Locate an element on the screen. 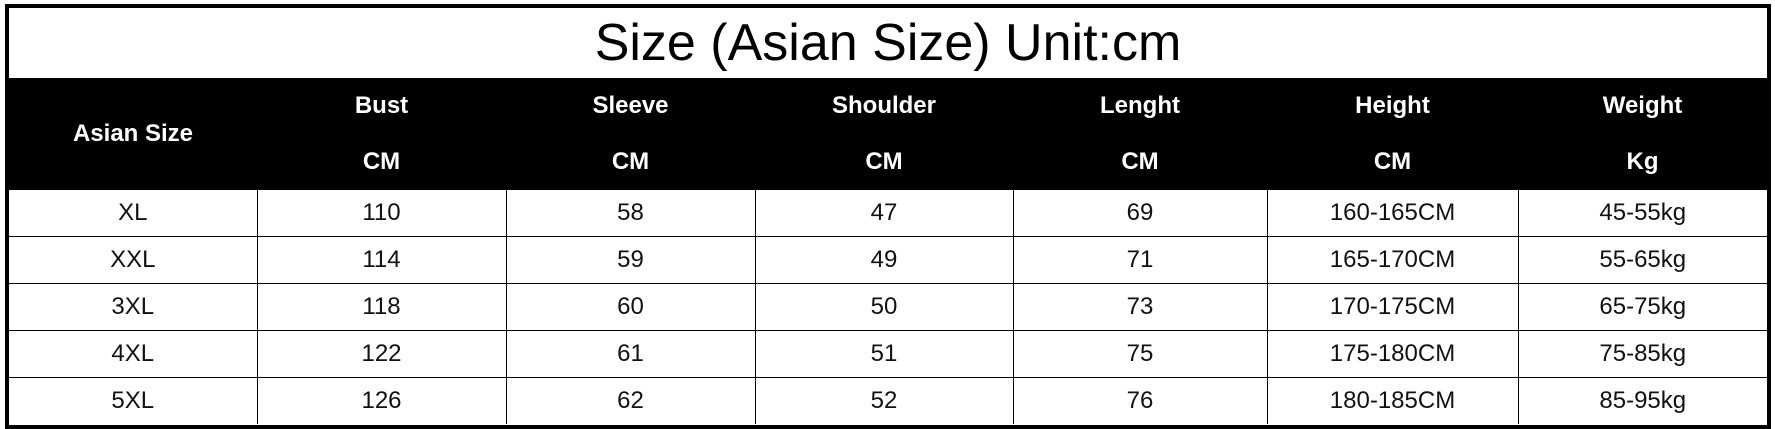 Image resolution: width=1775 pixels, height=429 pixels. header-asian-size: Asian Size is located at coordinates (133, 134).